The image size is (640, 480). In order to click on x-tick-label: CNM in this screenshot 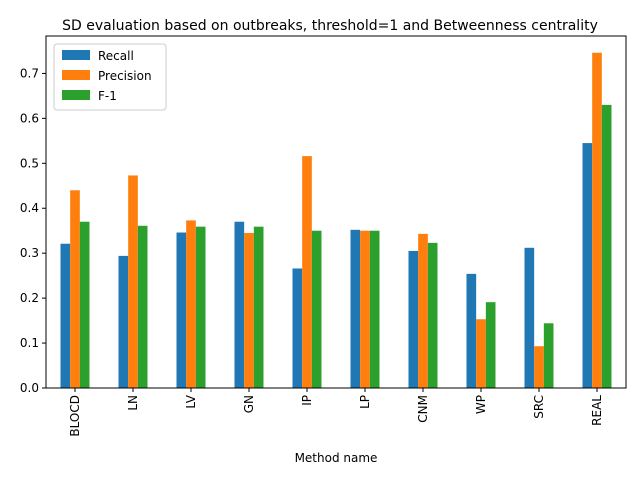, I will do `click(423, 409)`.